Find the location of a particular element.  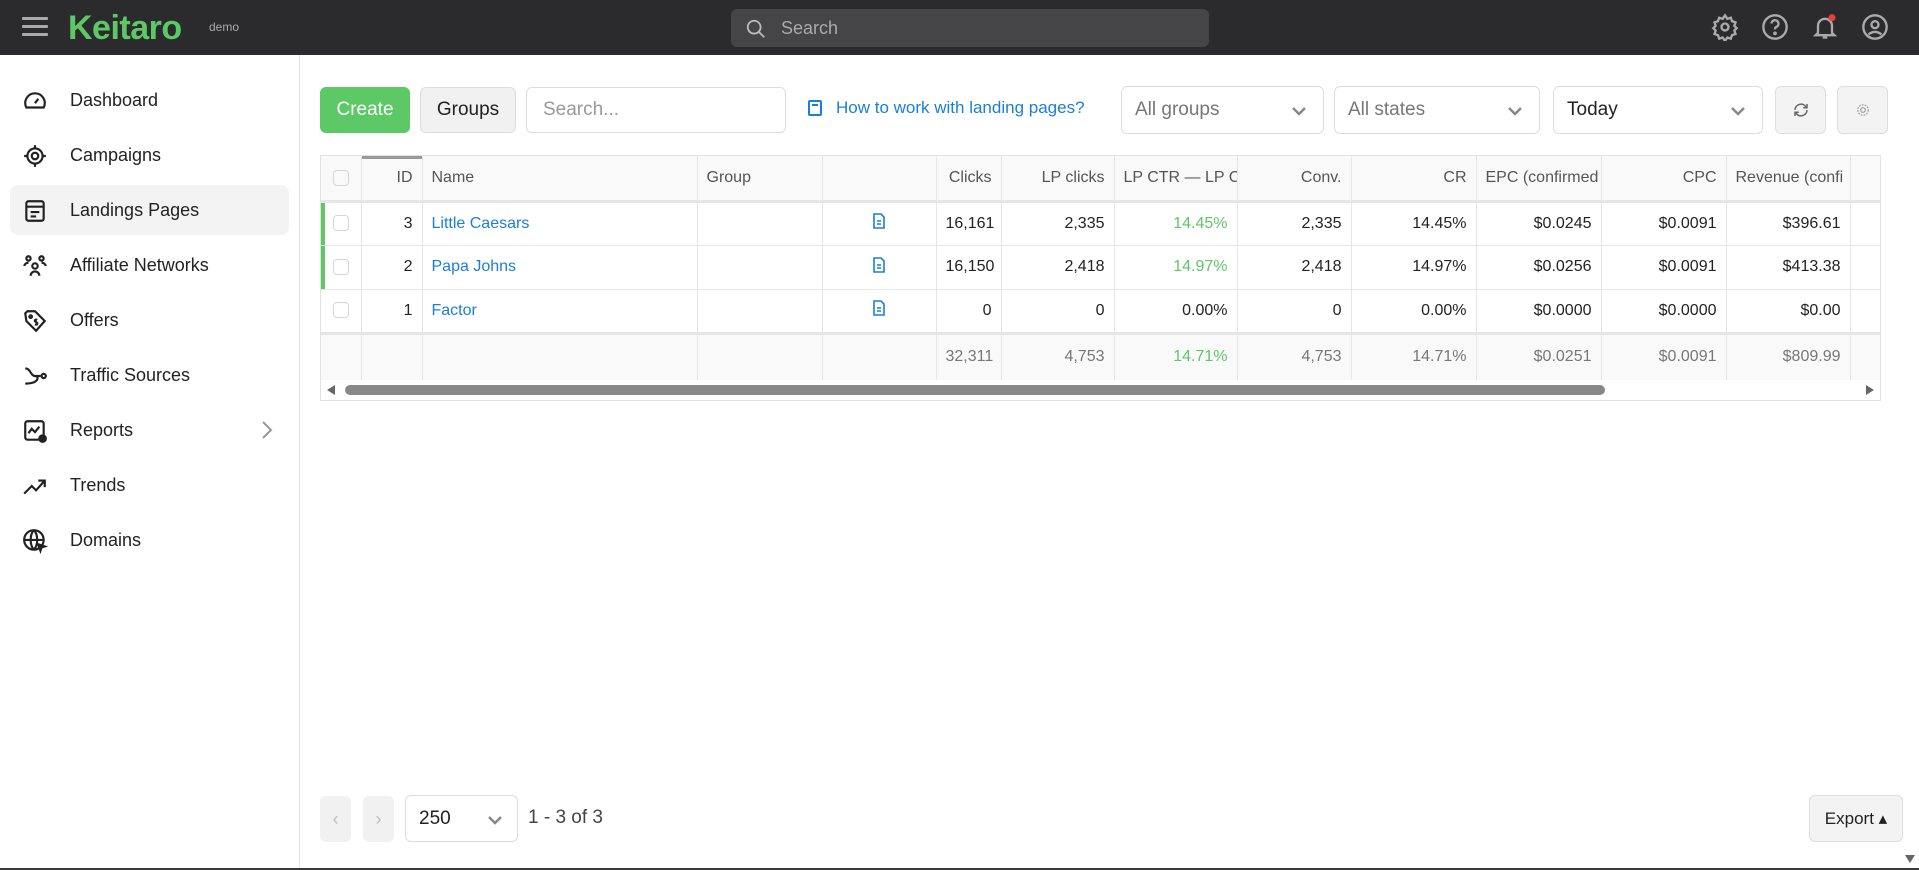

logo: Keitaro is located at coordinates (125, 28).